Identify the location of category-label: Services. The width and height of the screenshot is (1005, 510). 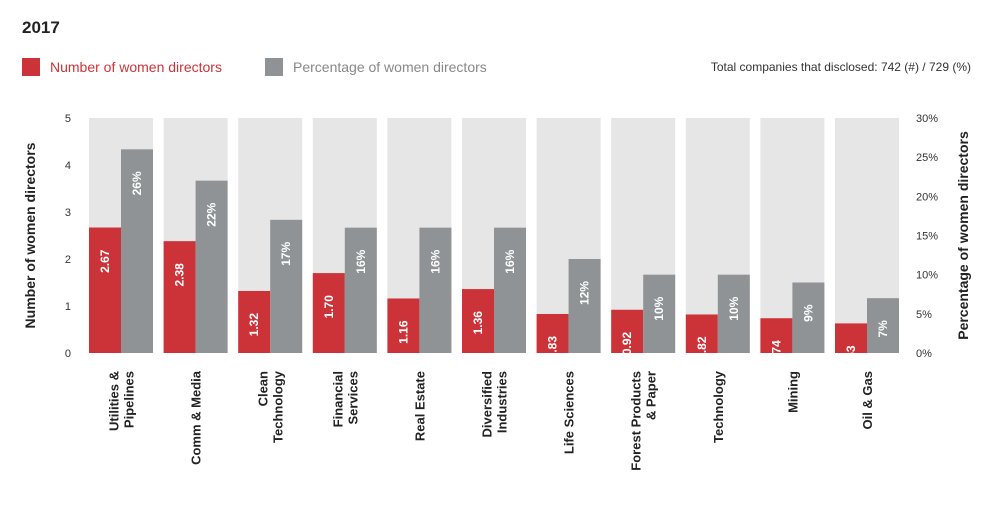
(352, 398).